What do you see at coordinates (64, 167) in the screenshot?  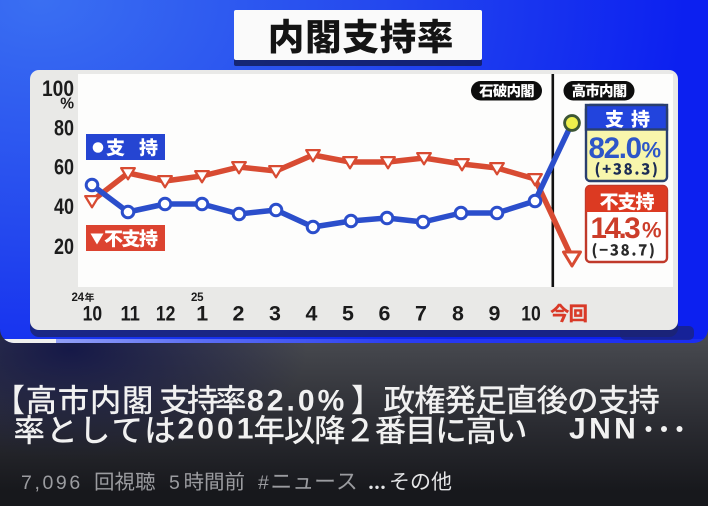 I see `svg-text: 60` at bounding box center [64, 167].